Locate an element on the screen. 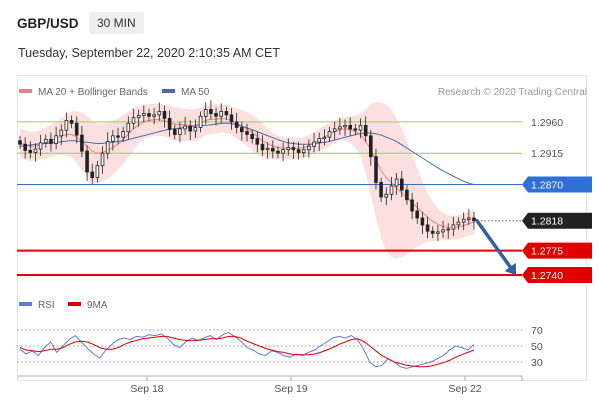 This screenshot has height=409, width=600. x-axis: Sep 18 Sep 19 Sep 22 is located at coordinates (270, 385).